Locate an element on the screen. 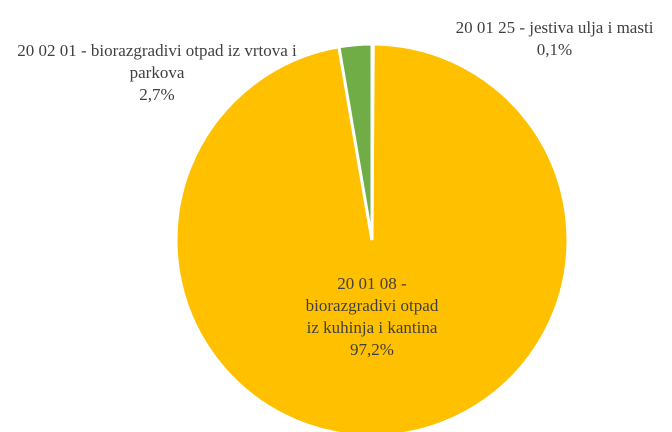 Image resolution: width=672 pixels, height=432 pixels. slice-label: 20 01 25 - jestiva ulja i masti 0,1% is located at coordinates (552, 39).